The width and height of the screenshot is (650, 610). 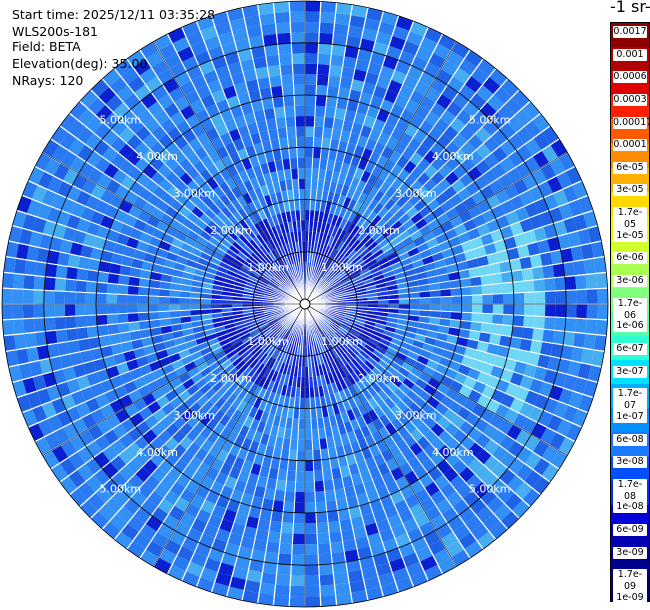 What do you see at coordinates (630, 77) in the screenshot?
I see `colorbar-tick-label: 0.0006` at bounding box center [630, 77].